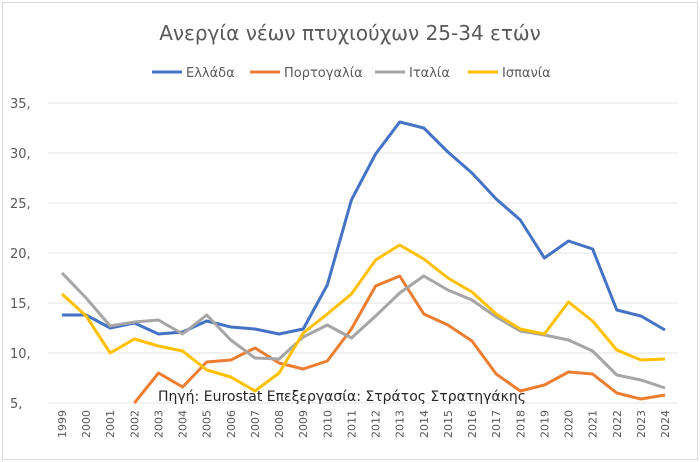  What do you see at coordinates (207, 424) in the screenshot?
I see `x-tick-label: 2005` at bounding box center [207, 424].